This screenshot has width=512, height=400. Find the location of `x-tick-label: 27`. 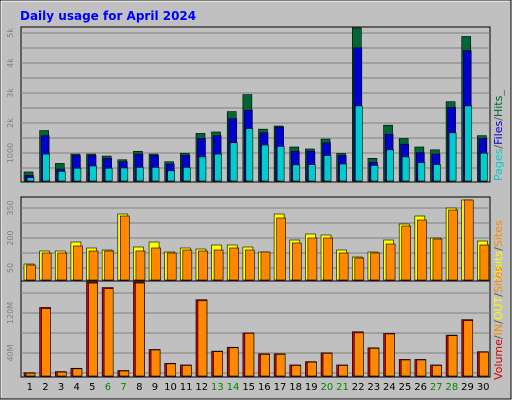

x-tick-label: 27 is located at coordinates (436, 387).